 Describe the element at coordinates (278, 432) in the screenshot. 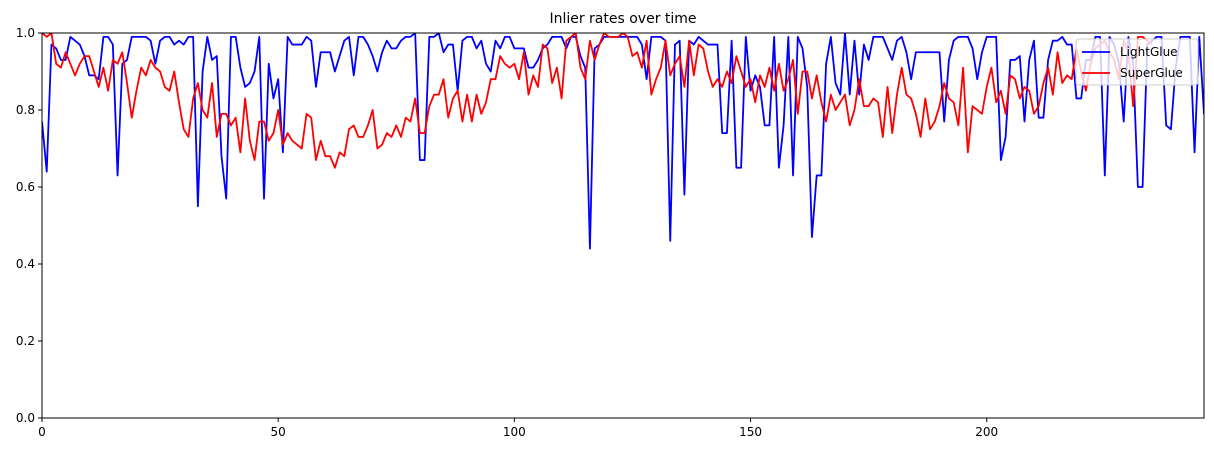

I see `x-tick-label: 50` at that location.